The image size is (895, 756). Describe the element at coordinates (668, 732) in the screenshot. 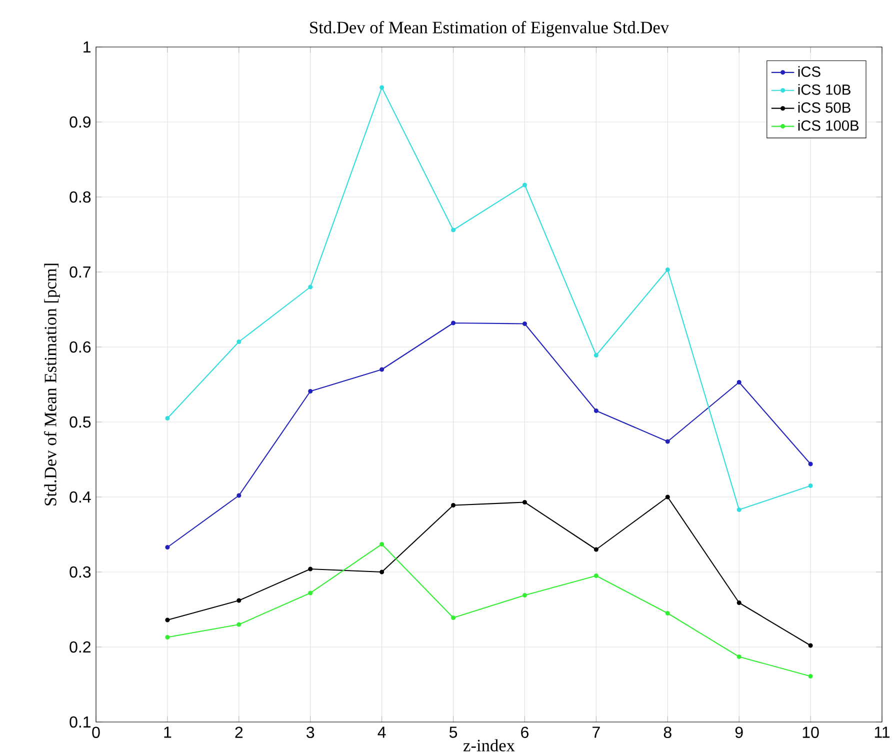

I see `x-tick-label: 8` at that location.